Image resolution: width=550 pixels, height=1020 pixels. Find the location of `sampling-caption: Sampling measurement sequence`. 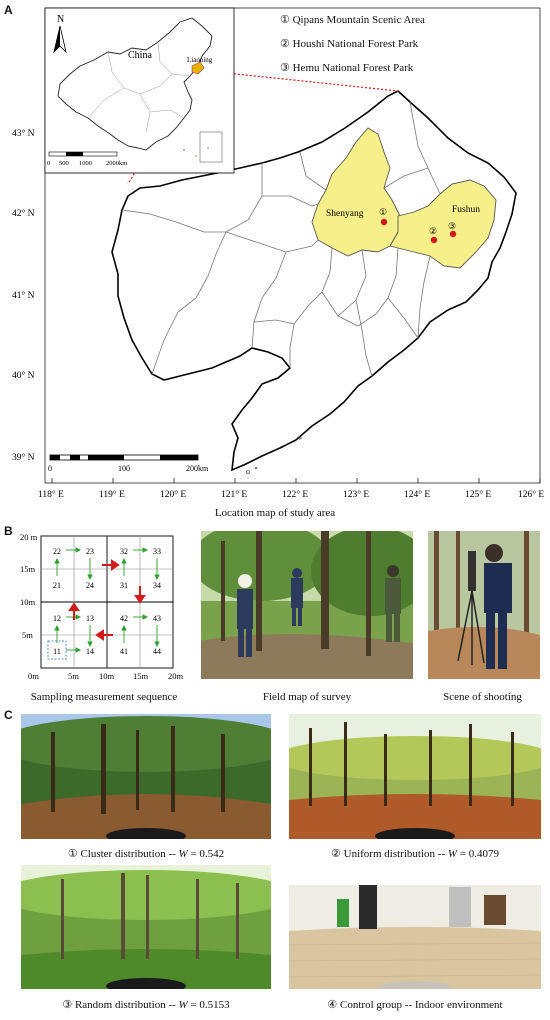

sampling-caption: Sampling measurement sequence is located at coordinates (104, 697).